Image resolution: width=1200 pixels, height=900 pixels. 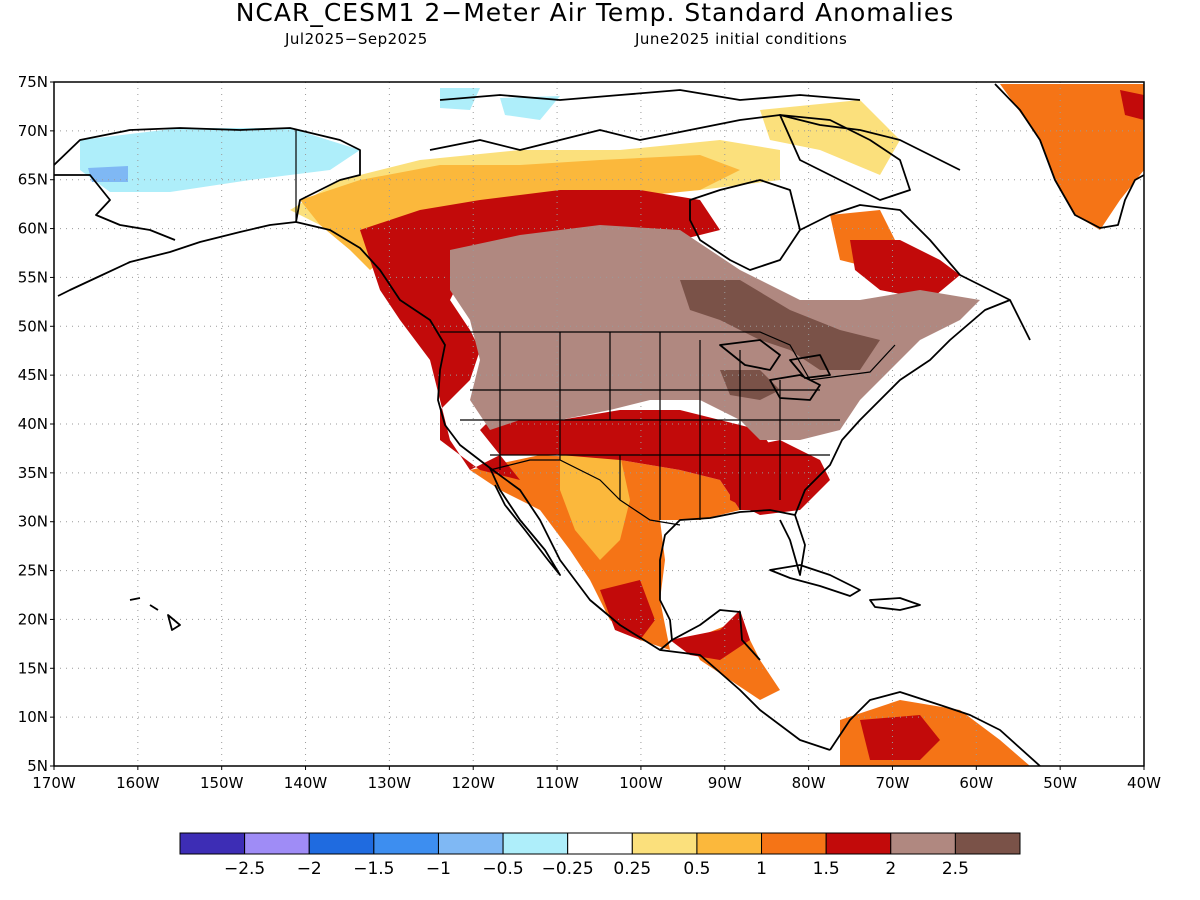 I want to click on alaska-west-coast, so click(x=115, y=207).